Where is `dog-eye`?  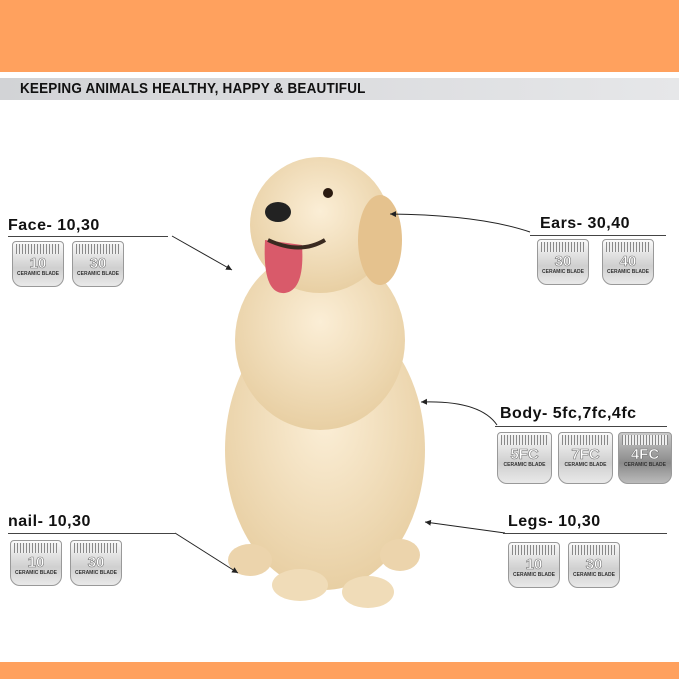
dog-eye is located at coordinates (328, 193).